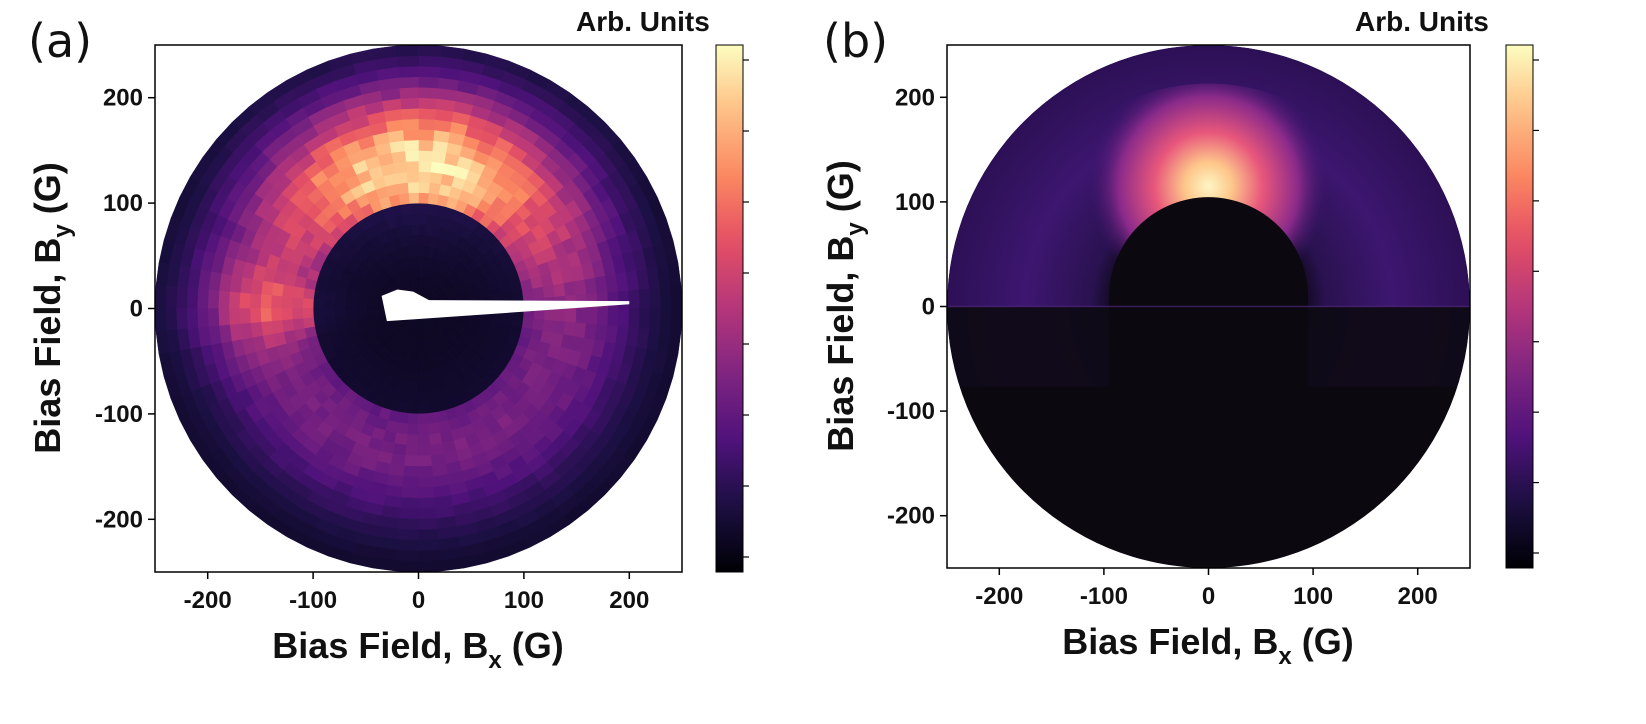  What do you see at coordinates (1207, 645) in the screenshot?
I see `x-axis-label: Bias Field, Bx (G)` at bounding box center [1207, 645].